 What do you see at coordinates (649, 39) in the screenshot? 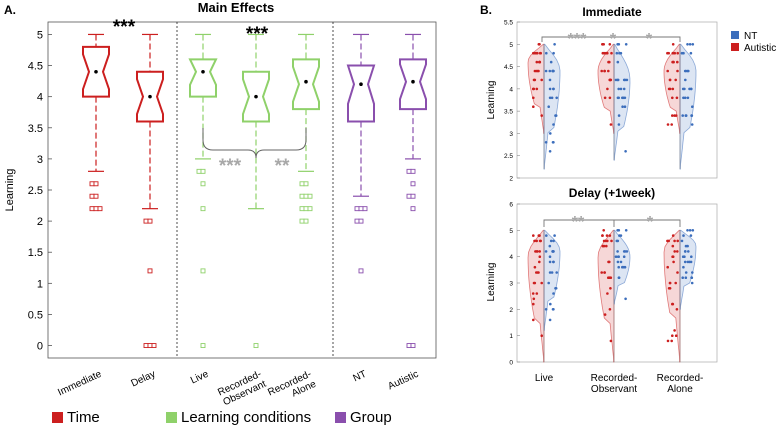
I see `immediate-sig-3: *` at bounding box center [649, 39].